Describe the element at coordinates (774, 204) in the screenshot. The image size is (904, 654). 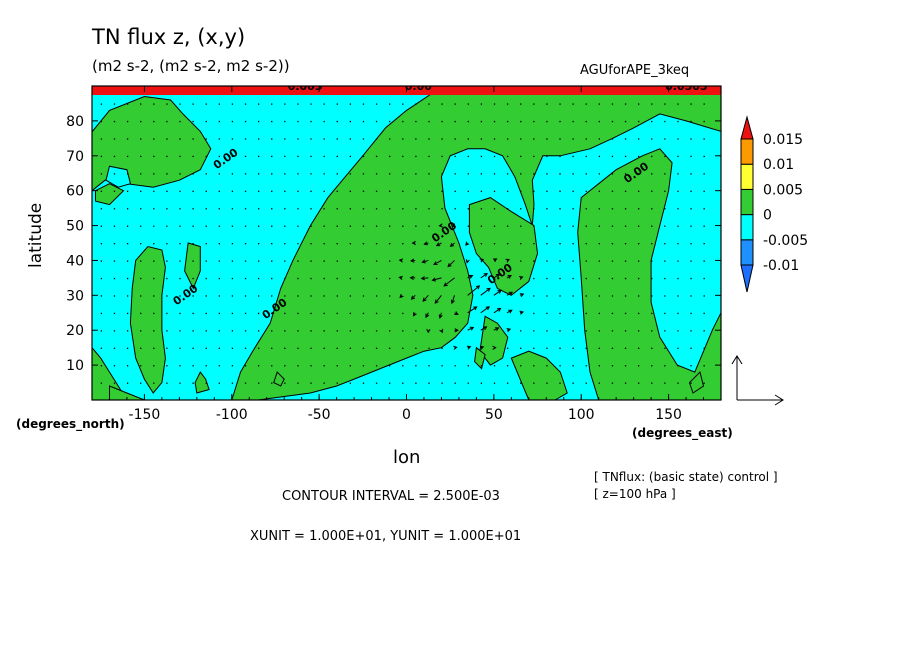
I see `colorbar: -0.01 -0.005 0 0.005 0.01 0.015` at that location.